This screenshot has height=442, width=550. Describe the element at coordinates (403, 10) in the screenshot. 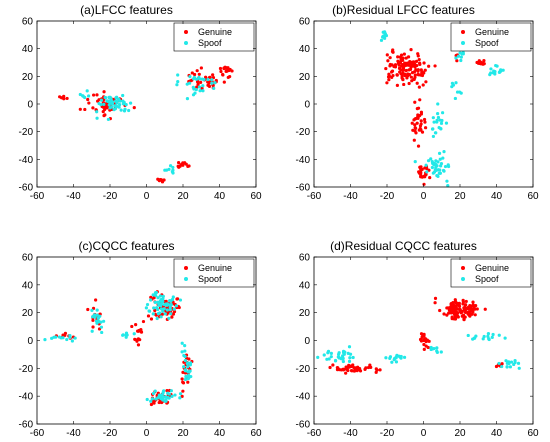

I see `panel-b-title: (b)Residual LFCC features` at that location.